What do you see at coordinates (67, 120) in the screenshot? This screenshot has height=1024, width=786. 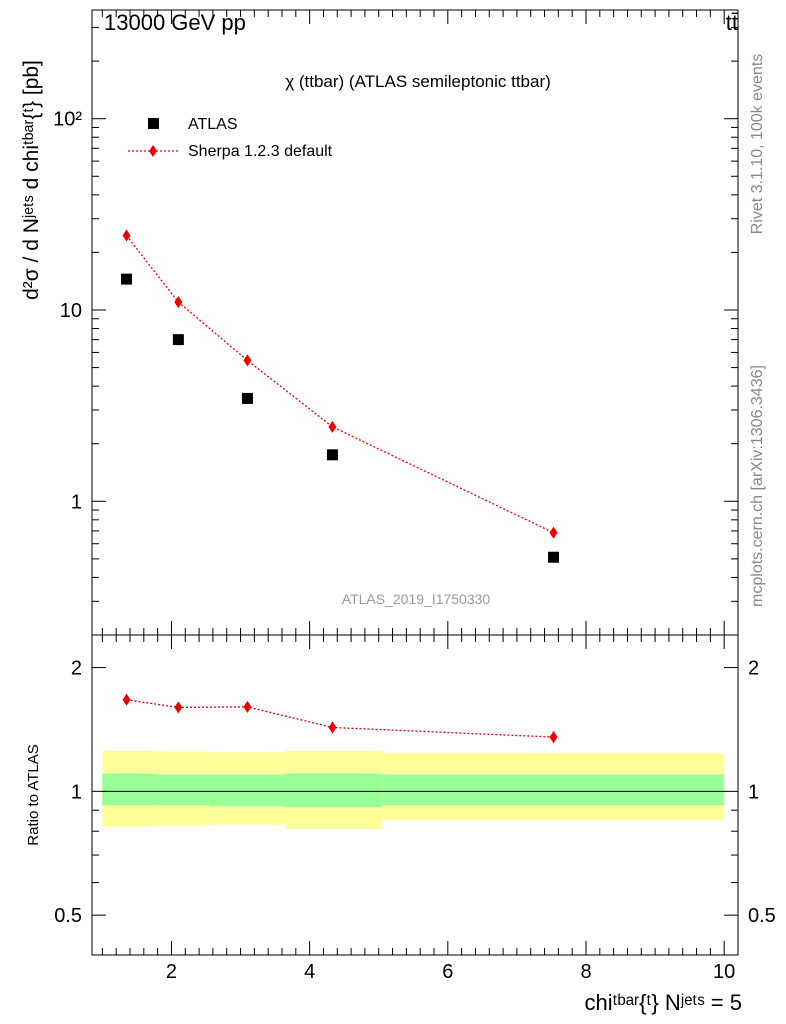 I see `main-y-tick-label: 10²` at bounding box center [67, 120].